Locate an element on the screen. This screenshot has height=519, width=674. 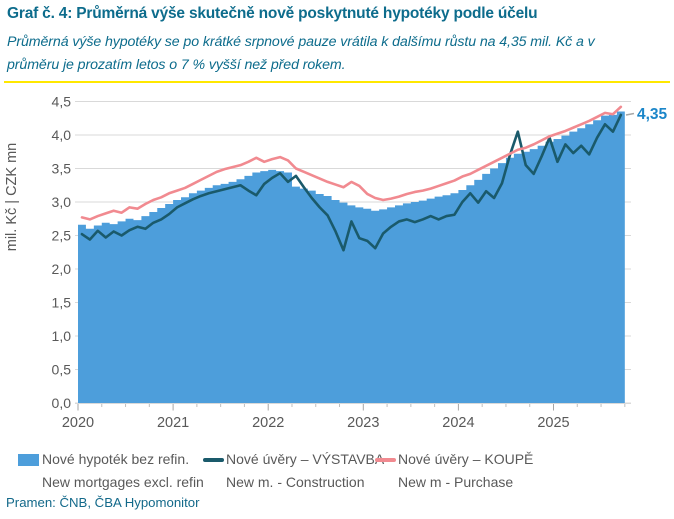
x-axis-labels: 2020 2021 2022 2023 2024 2025 is located at coordinates (316, 423).